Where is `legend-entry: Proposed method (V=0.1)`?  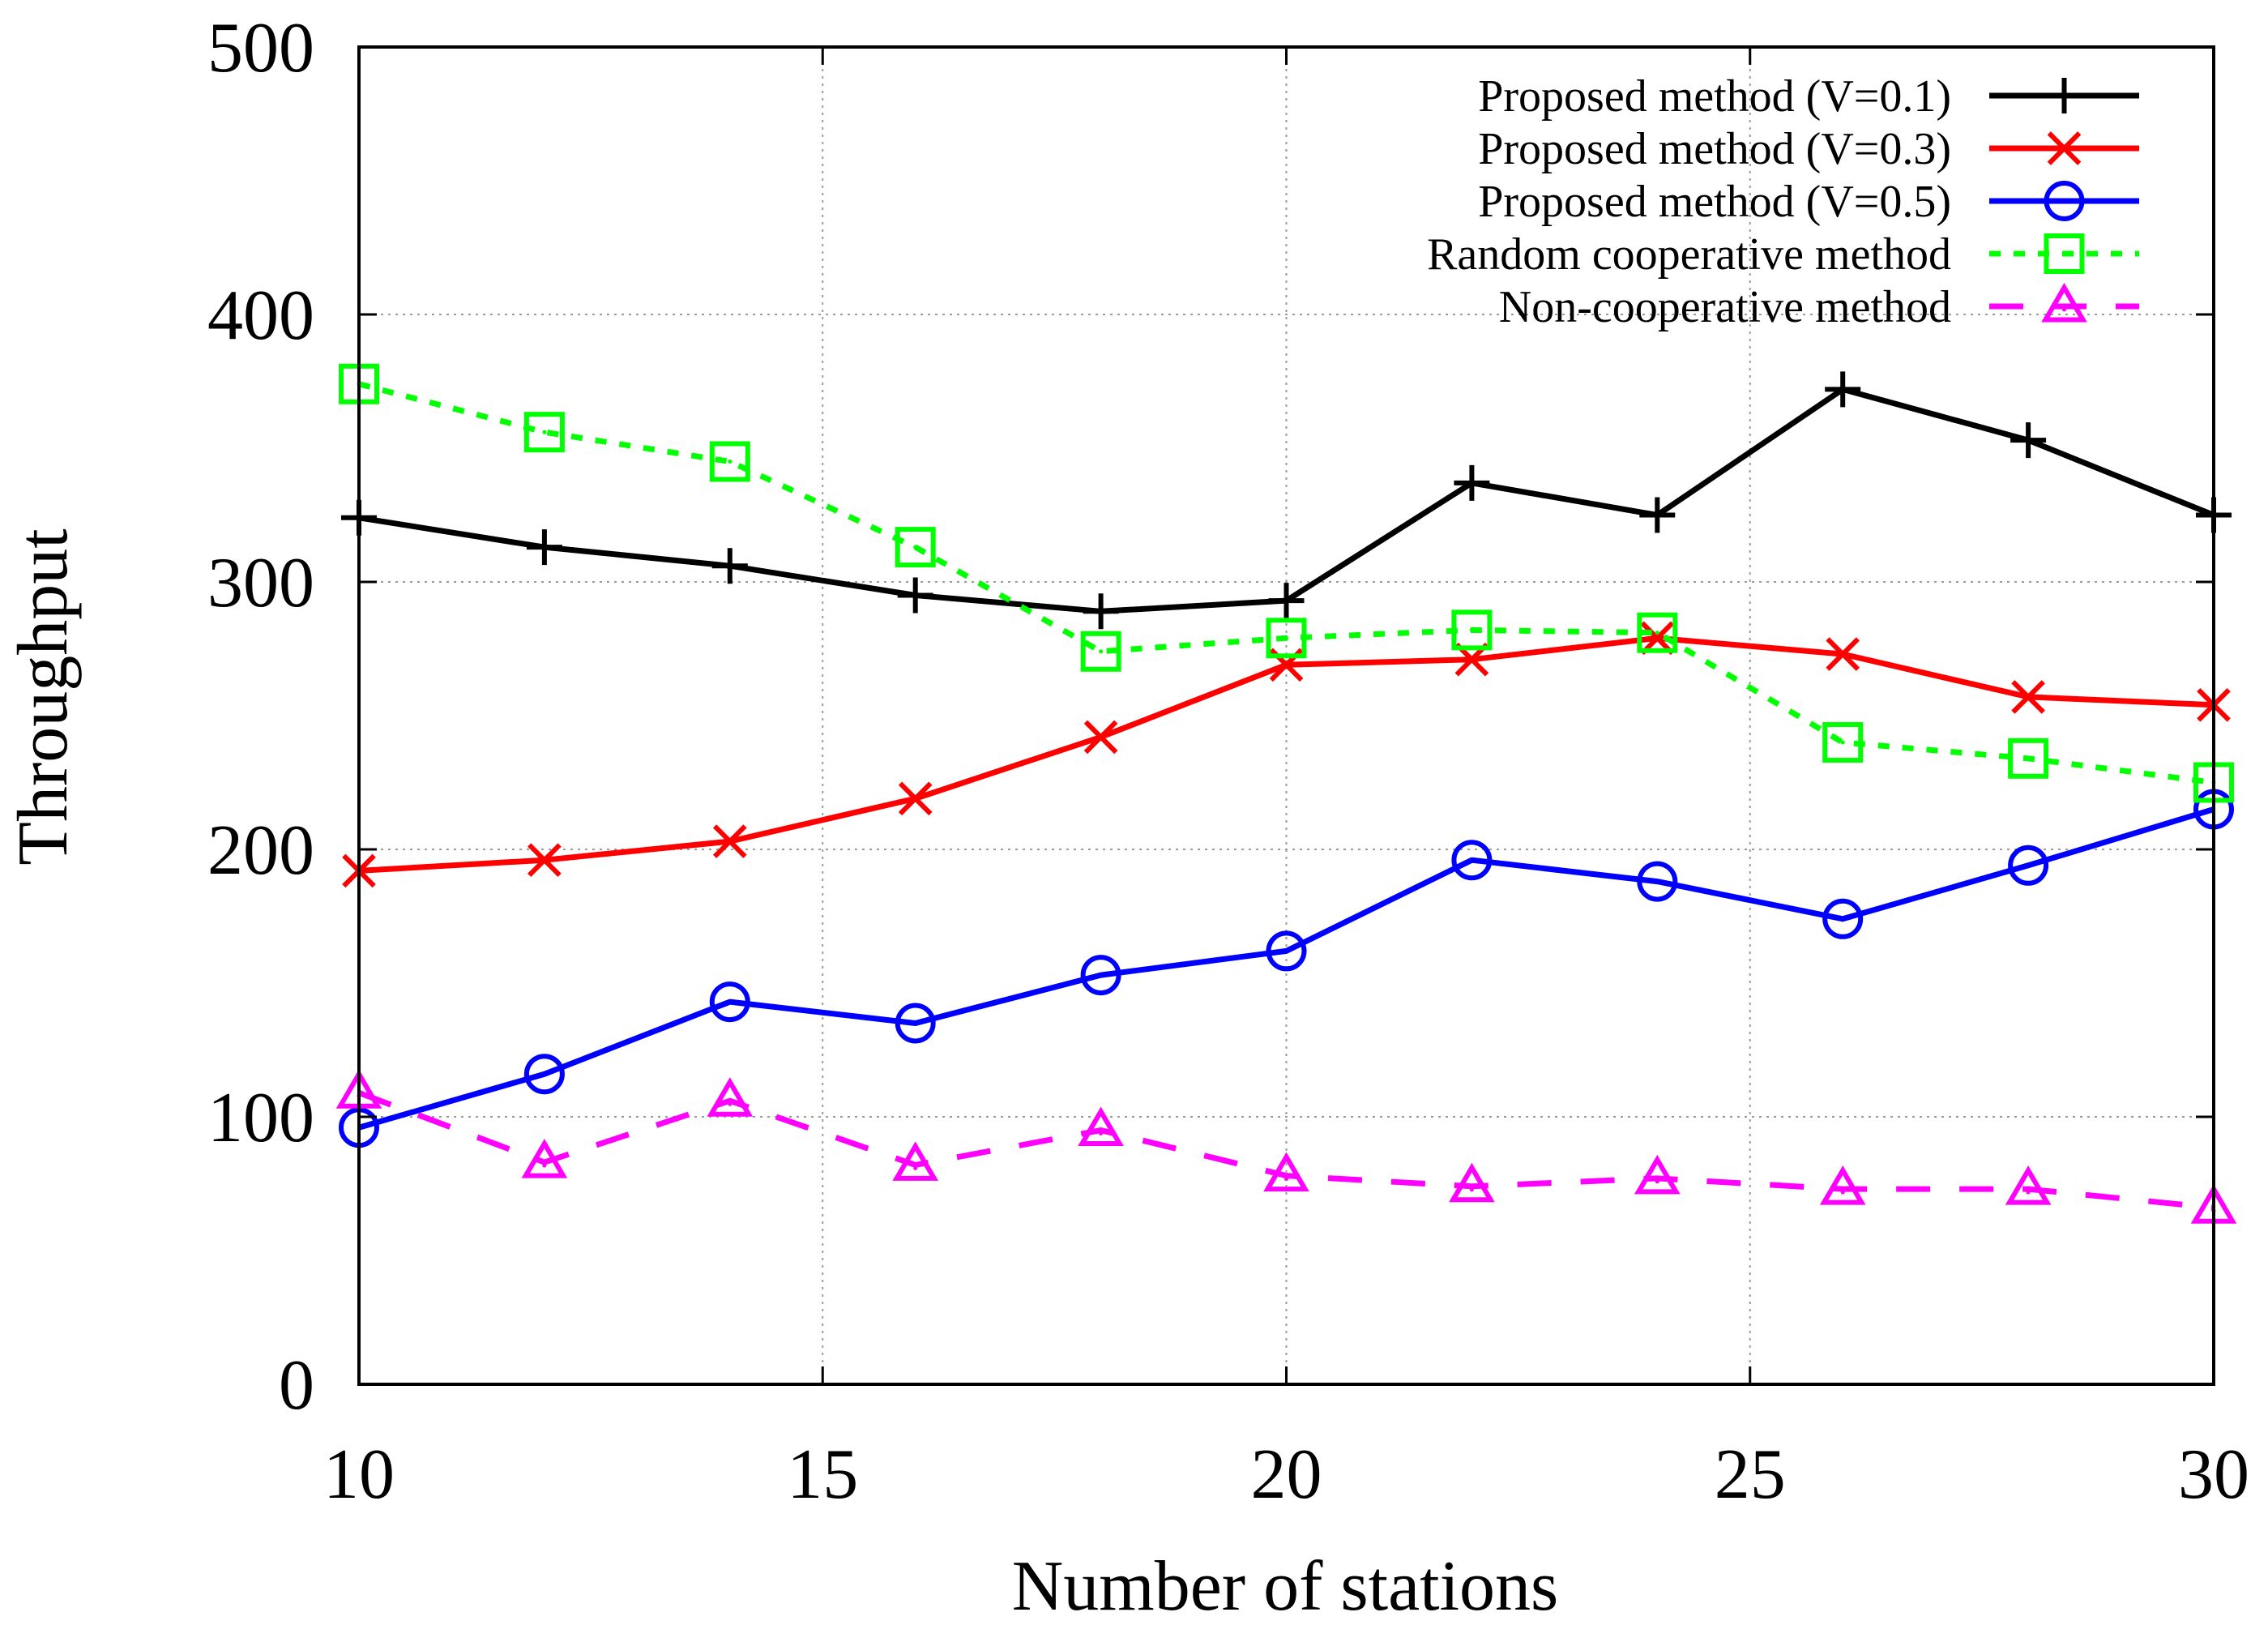 legend-entry: Proposed method (V=0.1) is located at coordinates (1809, 96).